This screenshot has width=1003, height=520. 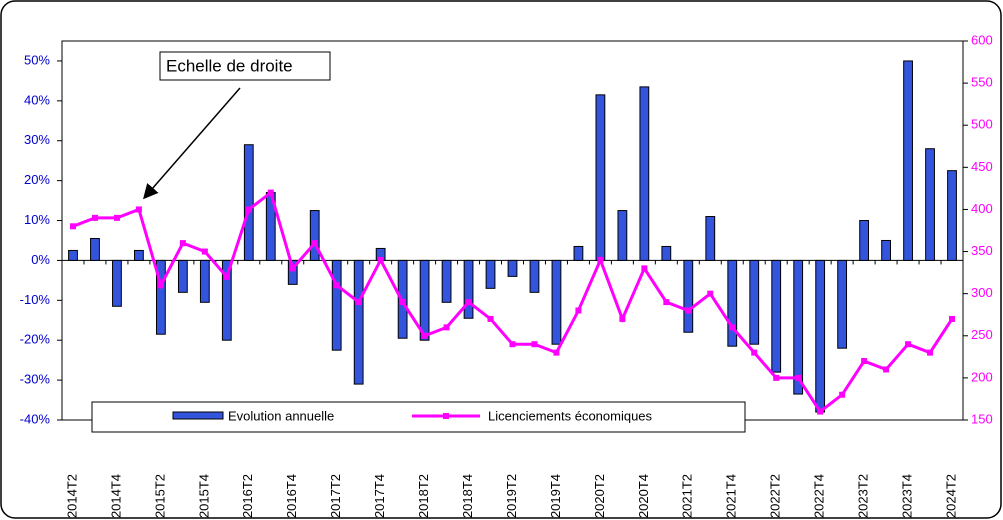 What do you see at coordinates (35, 299) in the screenshot?
I see `y-tick-label: -10%` at bounding box center [35, 299].